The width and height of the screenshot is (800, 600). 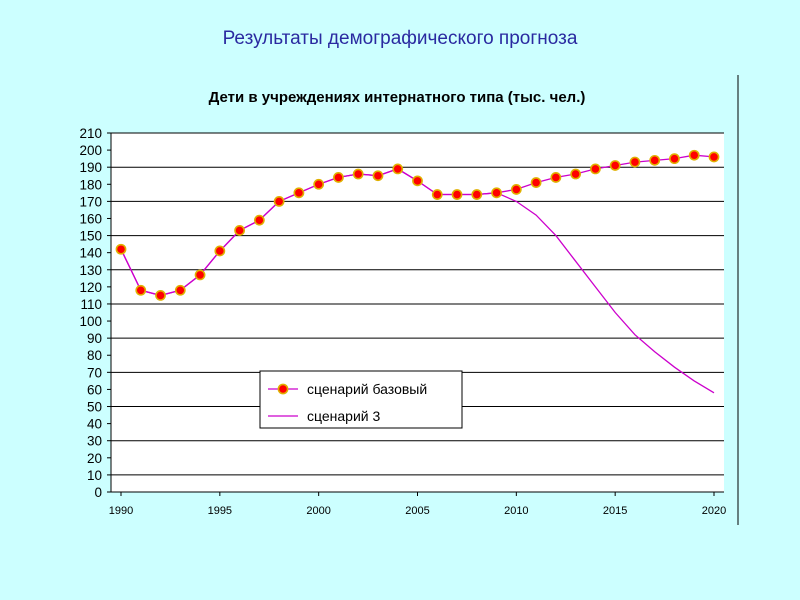 I want to click on legend: сценарий базовый сценарий 3, so click(x=361, y=399).